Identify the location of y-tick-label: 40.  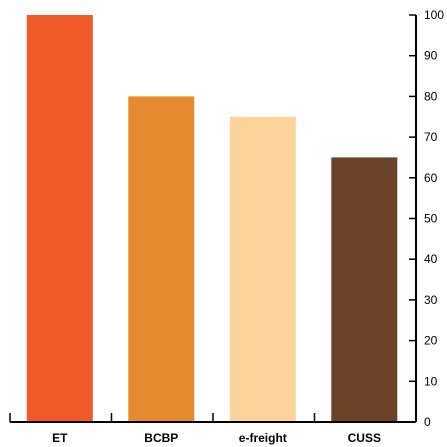
(431, 259).